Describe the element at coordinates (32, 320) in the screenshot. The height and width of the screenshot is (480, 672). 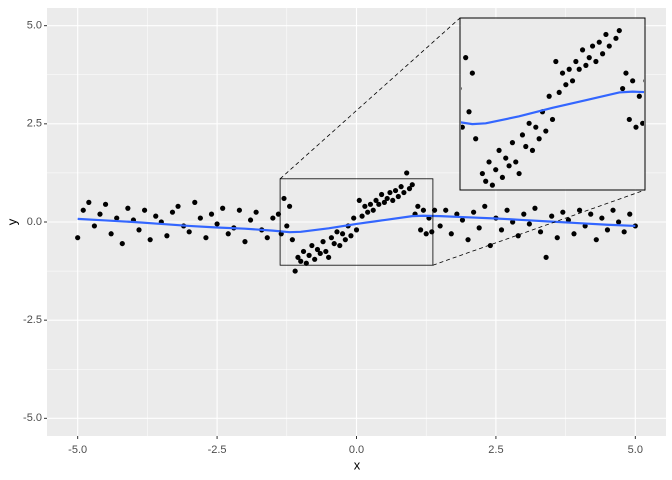
I see `y-tick-label: -2.5` at that location.